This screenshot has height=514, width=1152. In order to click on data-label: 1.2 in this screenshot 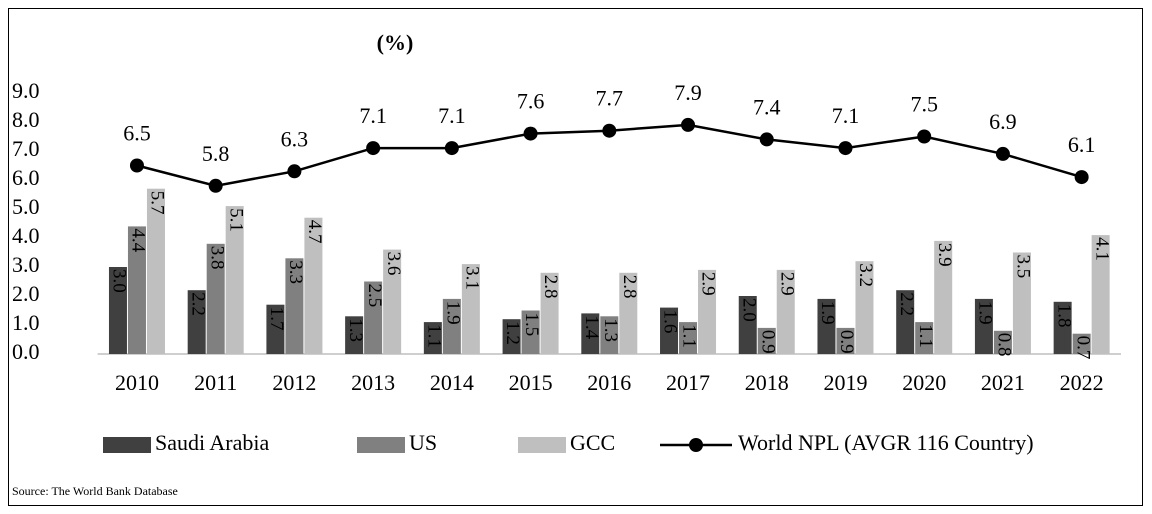, I will do `click(512, 333)`.